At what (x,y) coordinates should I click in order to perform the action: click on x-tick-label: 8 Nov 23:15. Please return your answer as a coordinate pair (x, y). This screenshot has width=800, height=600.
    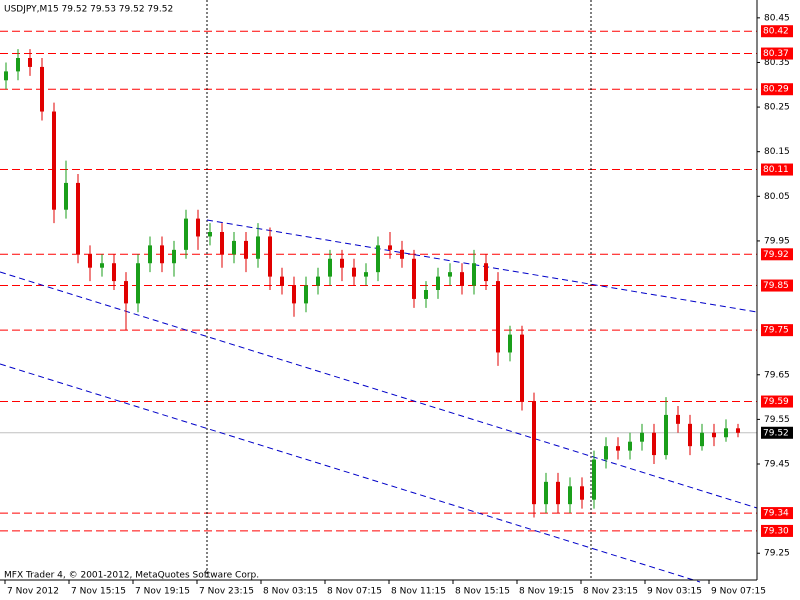
    Looking at the image, I should click on (610, 592).